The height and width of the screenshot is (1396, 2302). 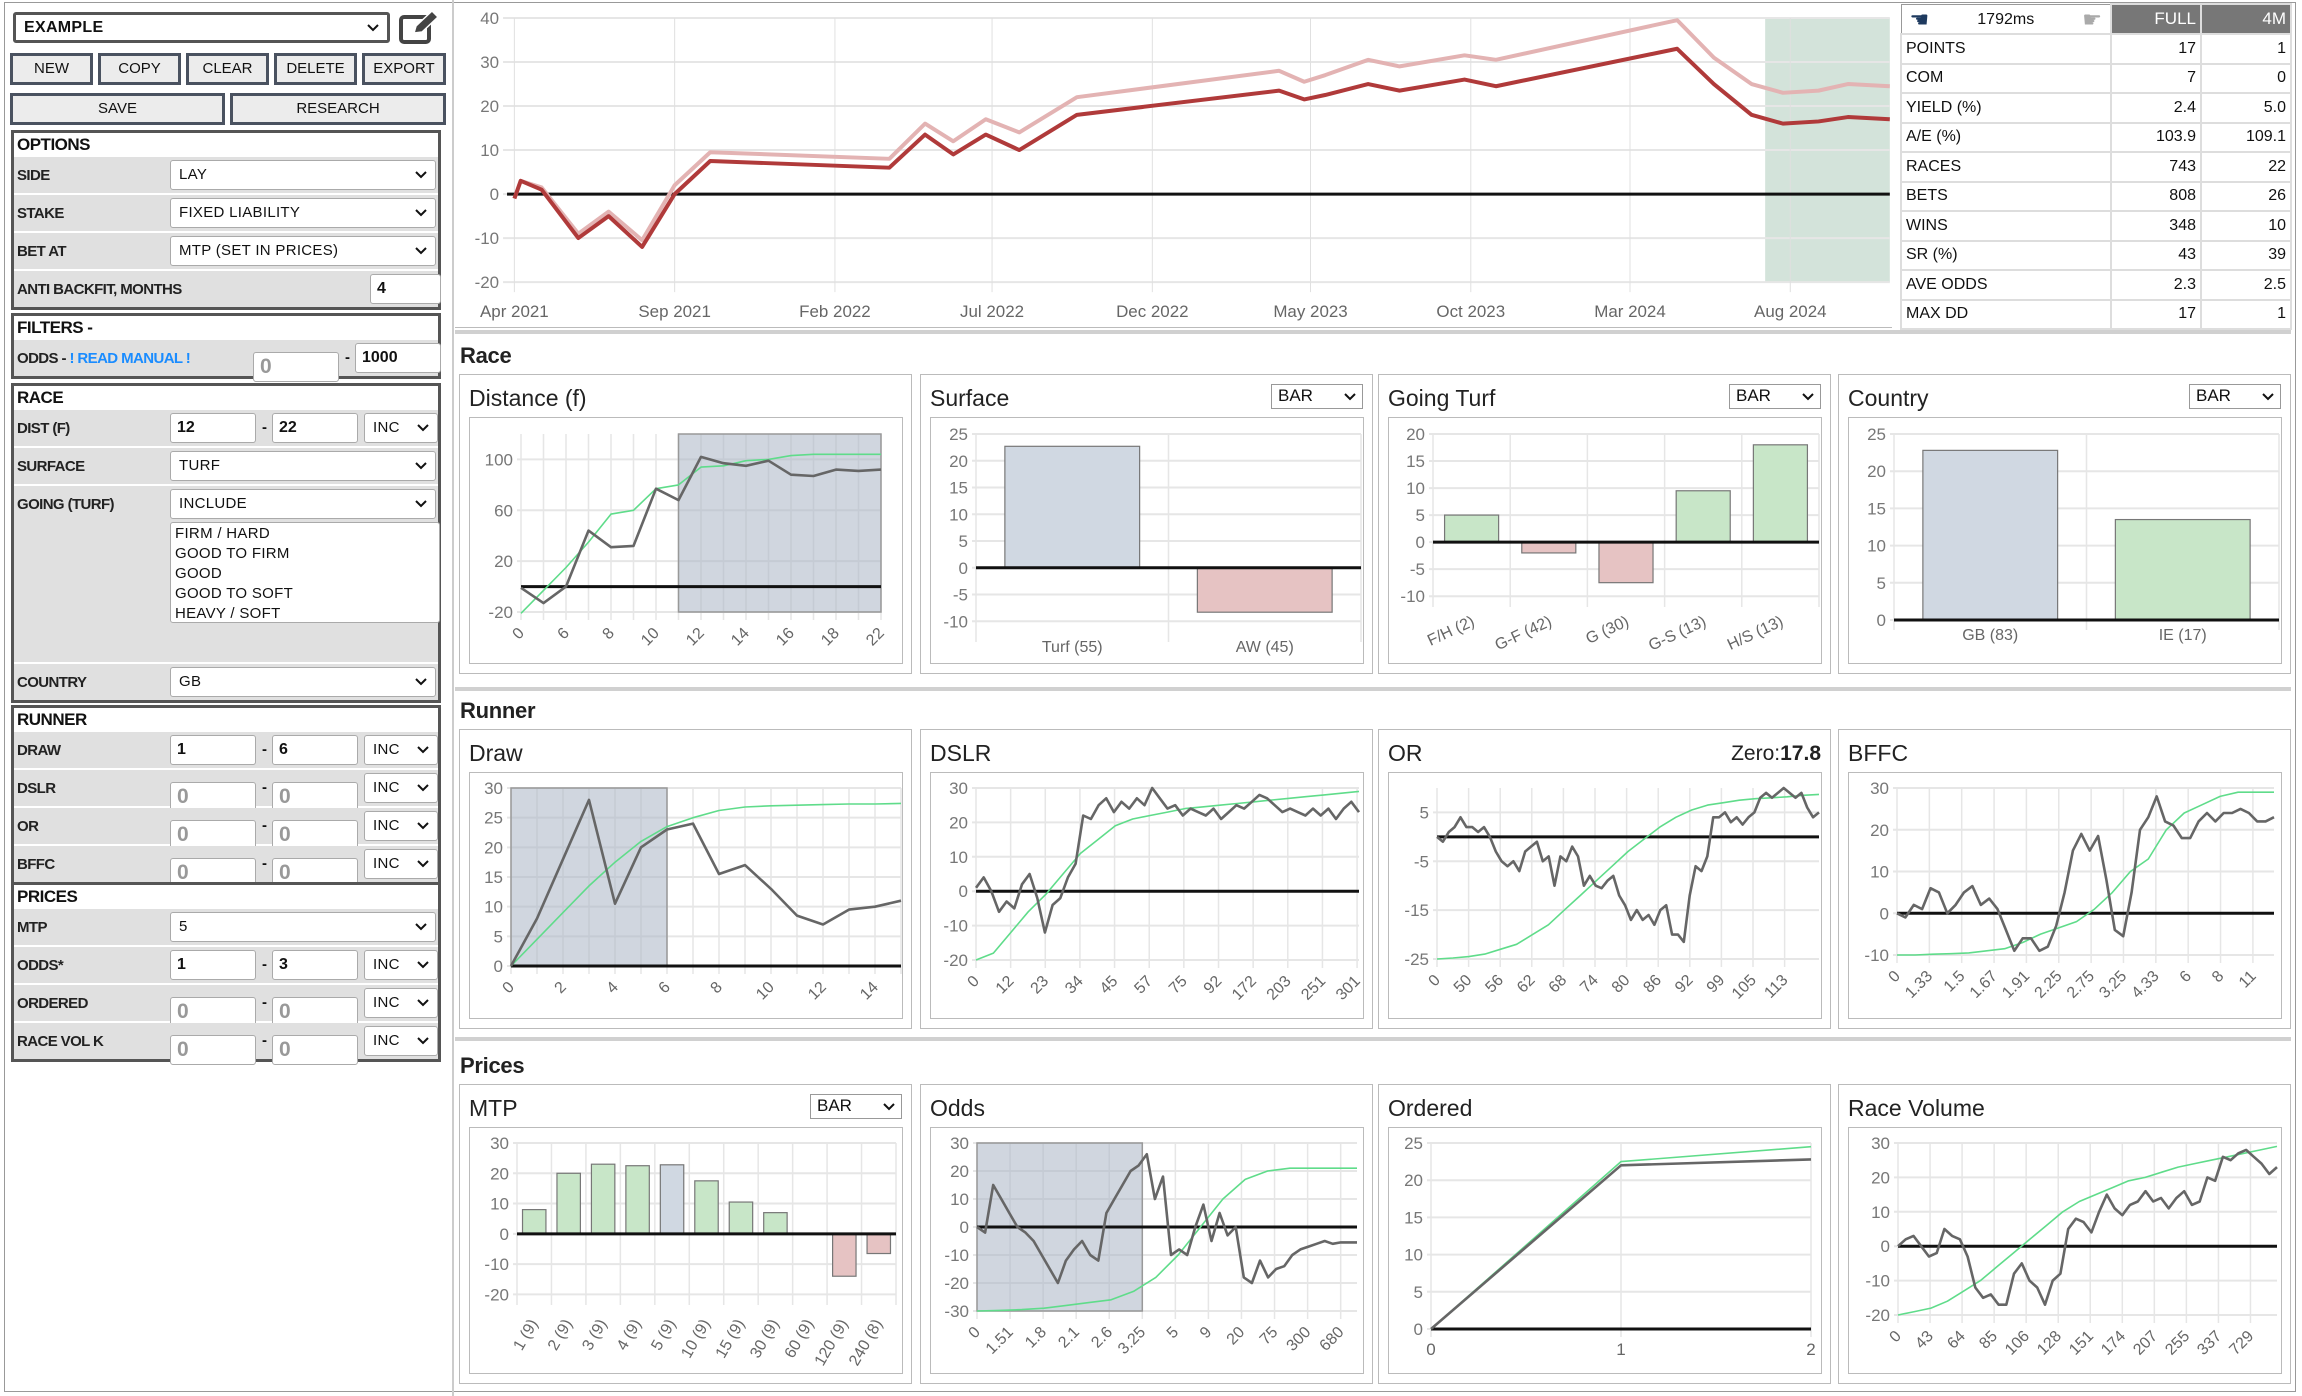 What do you see at coordinates (401, 1003) in the screenshot?
I see `ordered-mode-select: INC` at bounding box center [401, 1003].